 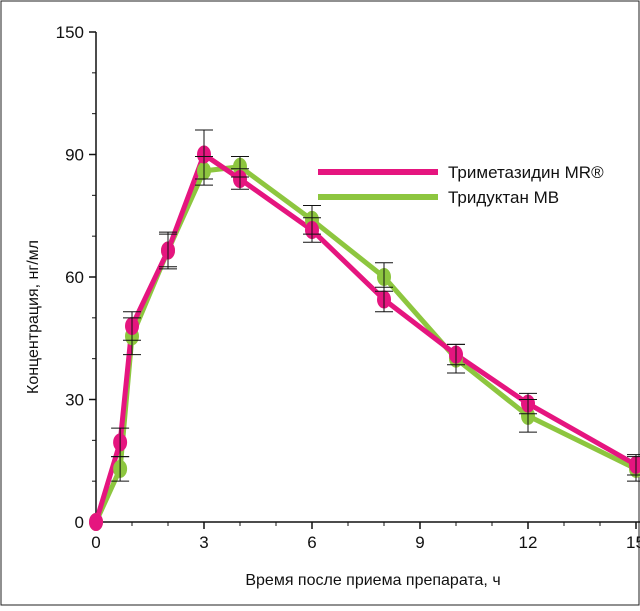 What do you see at coordinates (526, 172) in the screenshot?
I see `legend-label: Триметазидин MR®` at bounding box center [526, 172].